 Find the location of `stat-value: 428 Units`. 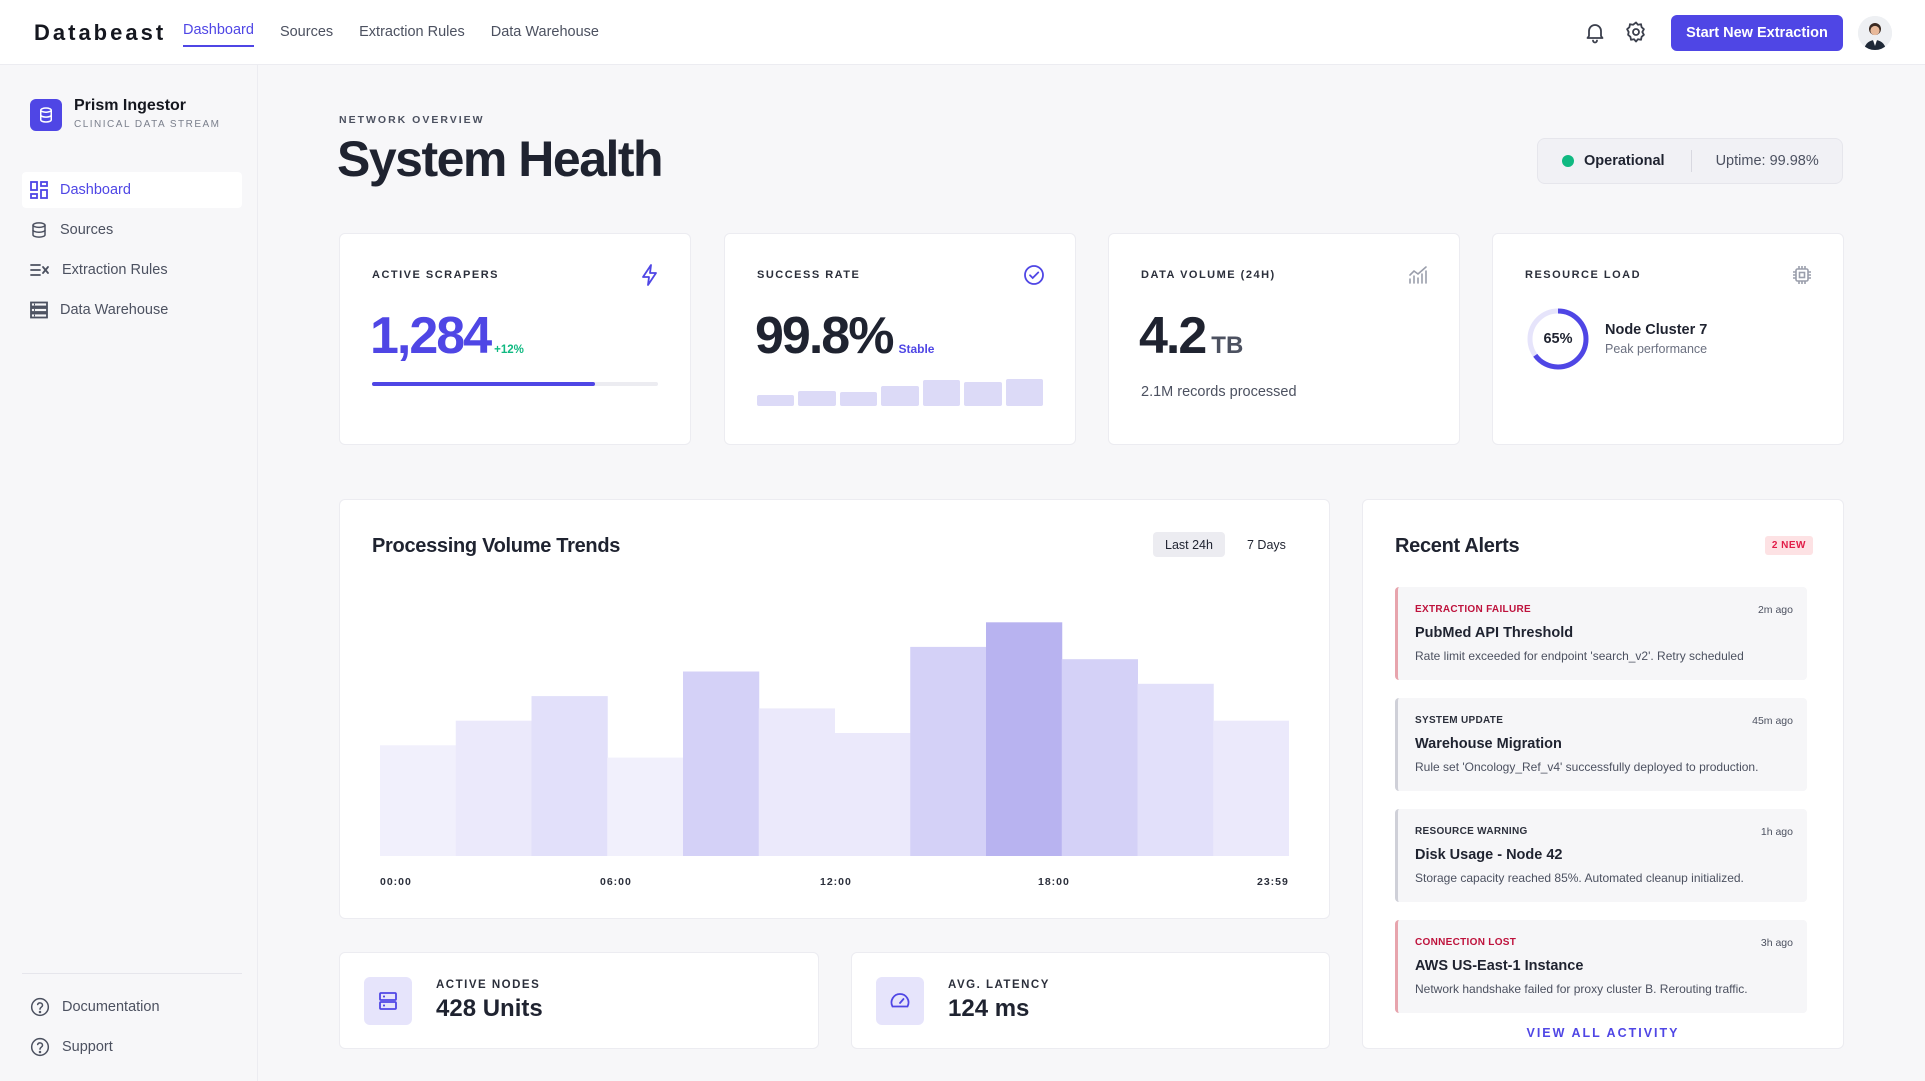

stat-value: 428 Units is located at coordinates (489, 1008).